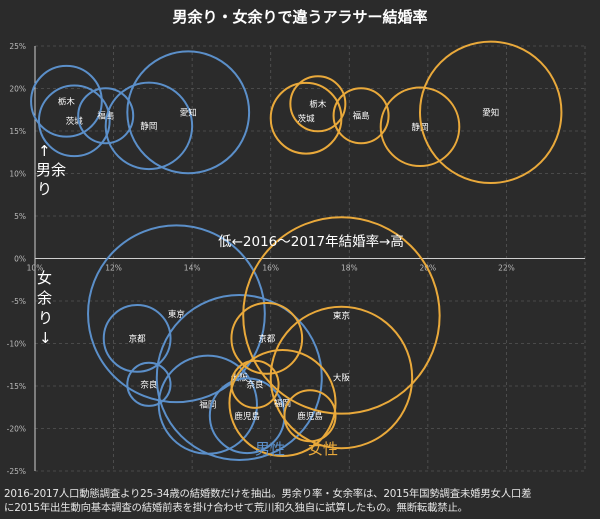 The image size is (600, 519). Describe the element at coordinates (506, 268) in the screenshot. I see `x-tick-label: 22%` at that location.